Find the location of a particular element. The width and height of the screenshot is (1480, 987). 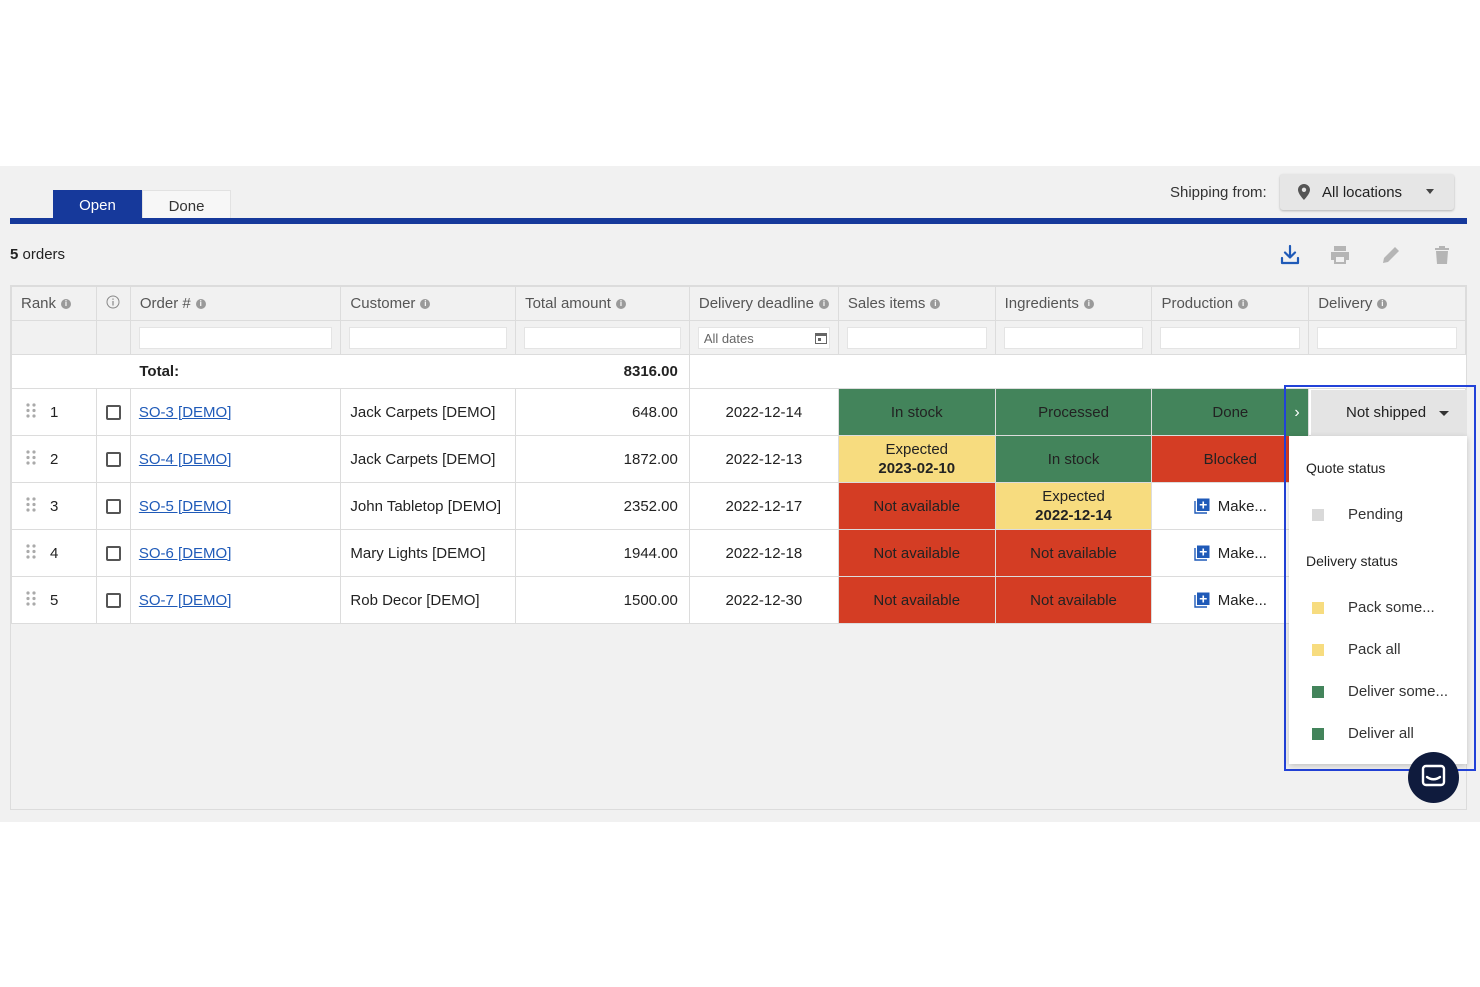

dropdown-item-label: Deliver all is located at coordinates (1381, 733).